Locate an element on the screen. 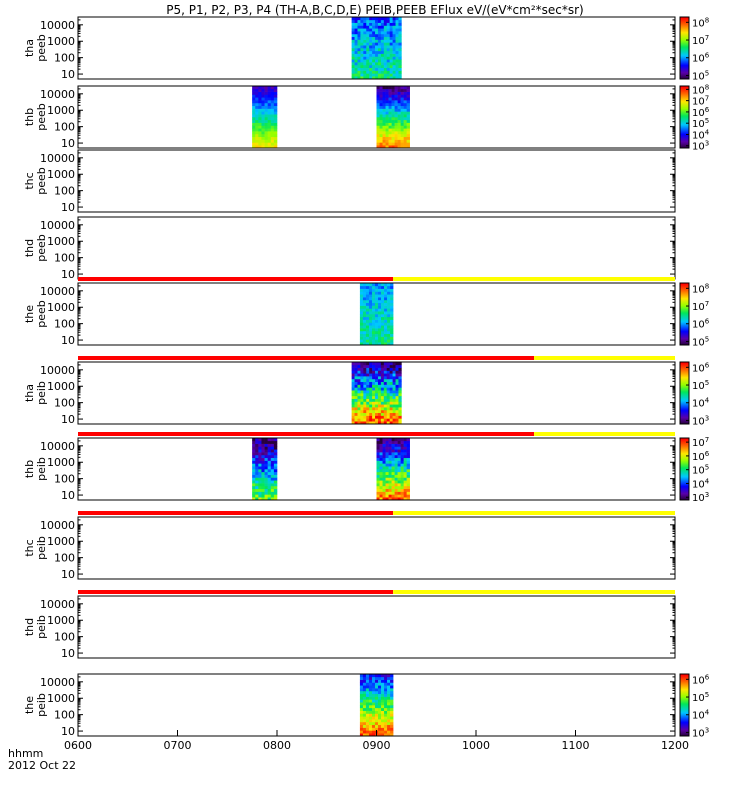 This screenshot has height=800, width=750. x-tick-label: 1000 is located at coordinates (476, 745).